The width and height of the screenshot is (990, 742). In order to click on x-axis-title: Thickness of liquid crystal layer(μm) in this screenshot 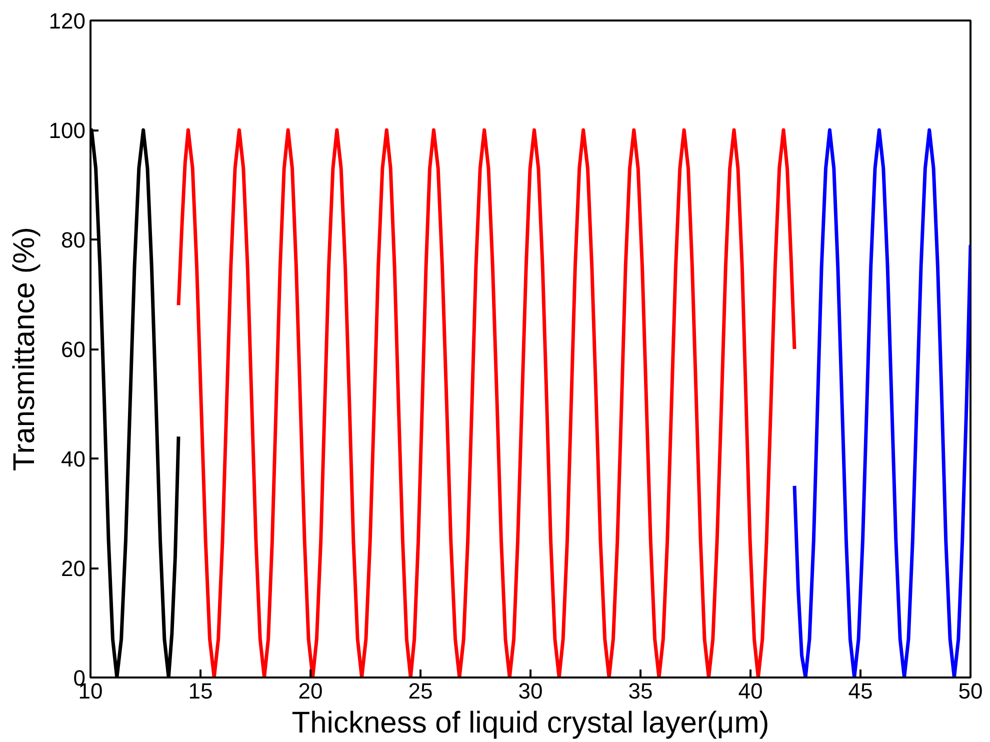, I will do `click(531, 723)`.